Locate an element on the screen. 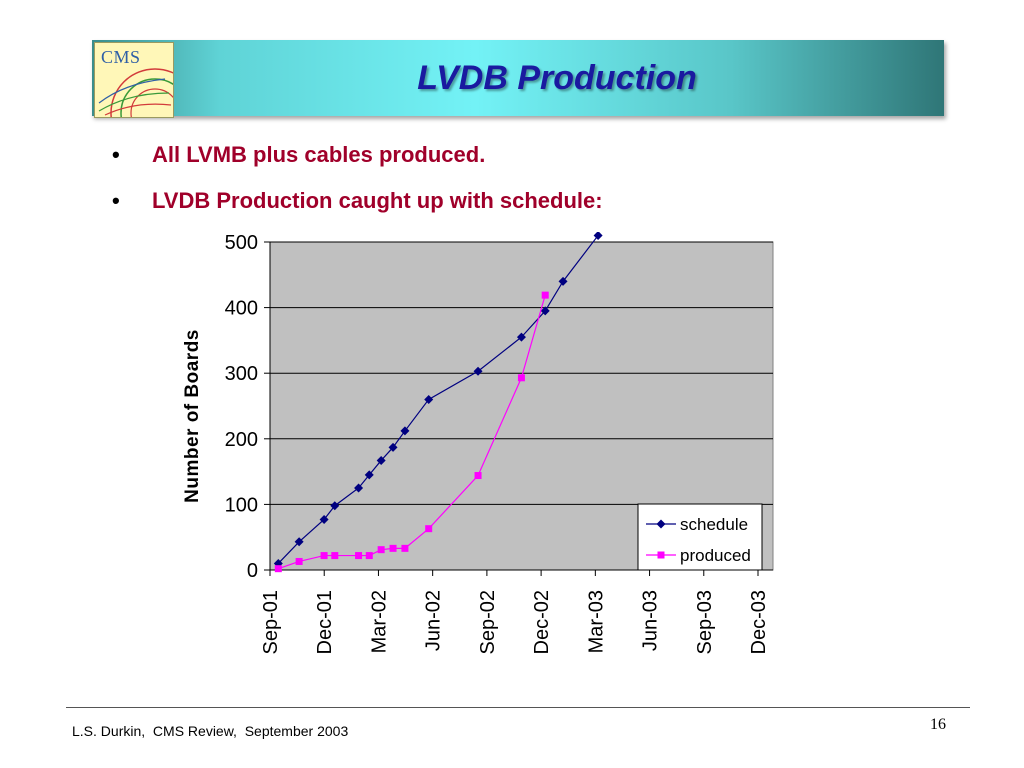  legend-label: produced is located at coordinates (715, 555).